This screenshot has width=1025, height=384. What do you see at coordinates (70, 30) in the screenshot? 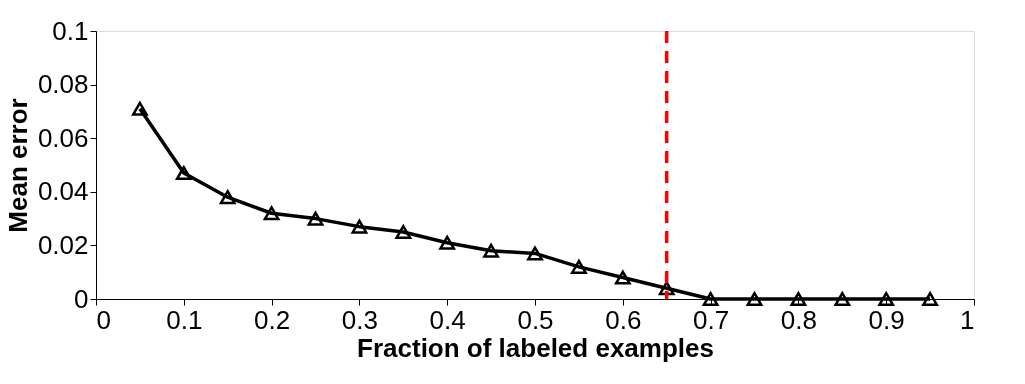
I see `y-tick-label: 0.1` at bounding box center [70, 30].